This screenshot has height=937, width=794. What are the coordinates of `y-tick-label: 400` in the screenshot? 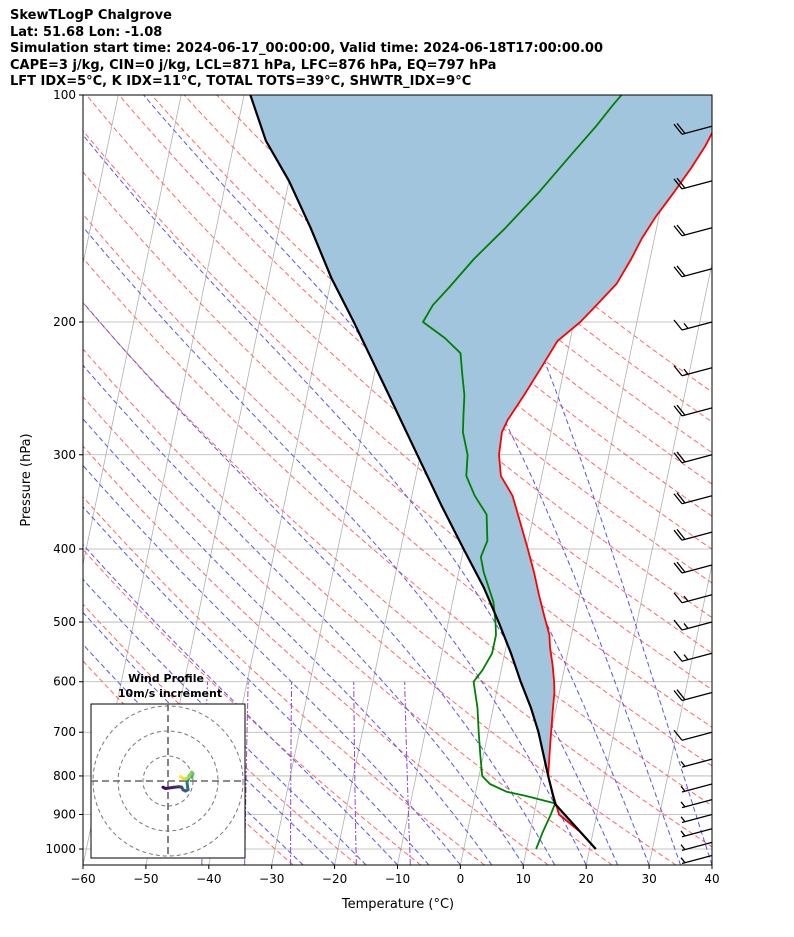 It's located at (64, 549).